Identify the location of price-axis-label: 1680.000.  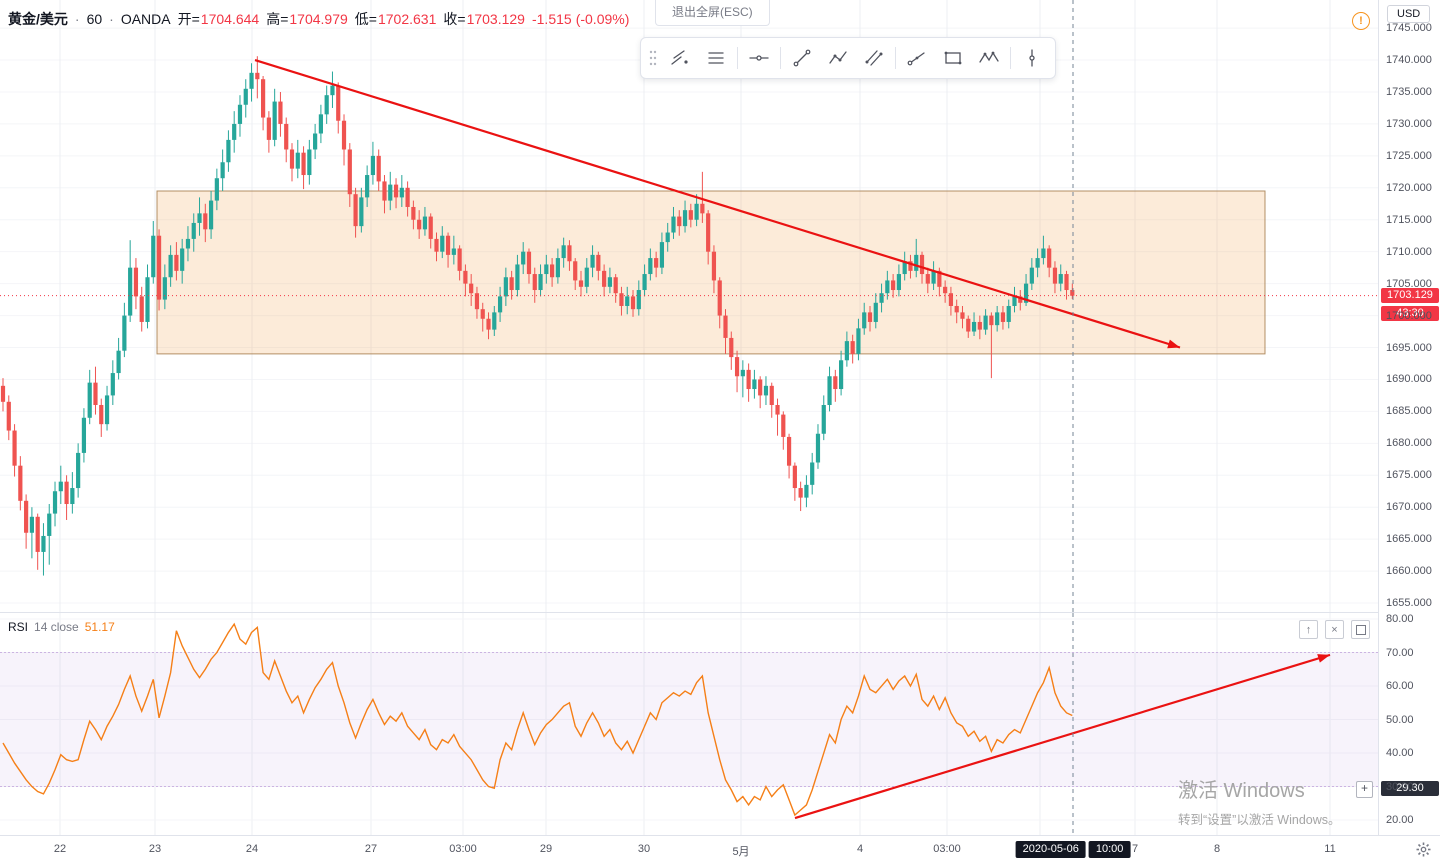
(1409, 443).